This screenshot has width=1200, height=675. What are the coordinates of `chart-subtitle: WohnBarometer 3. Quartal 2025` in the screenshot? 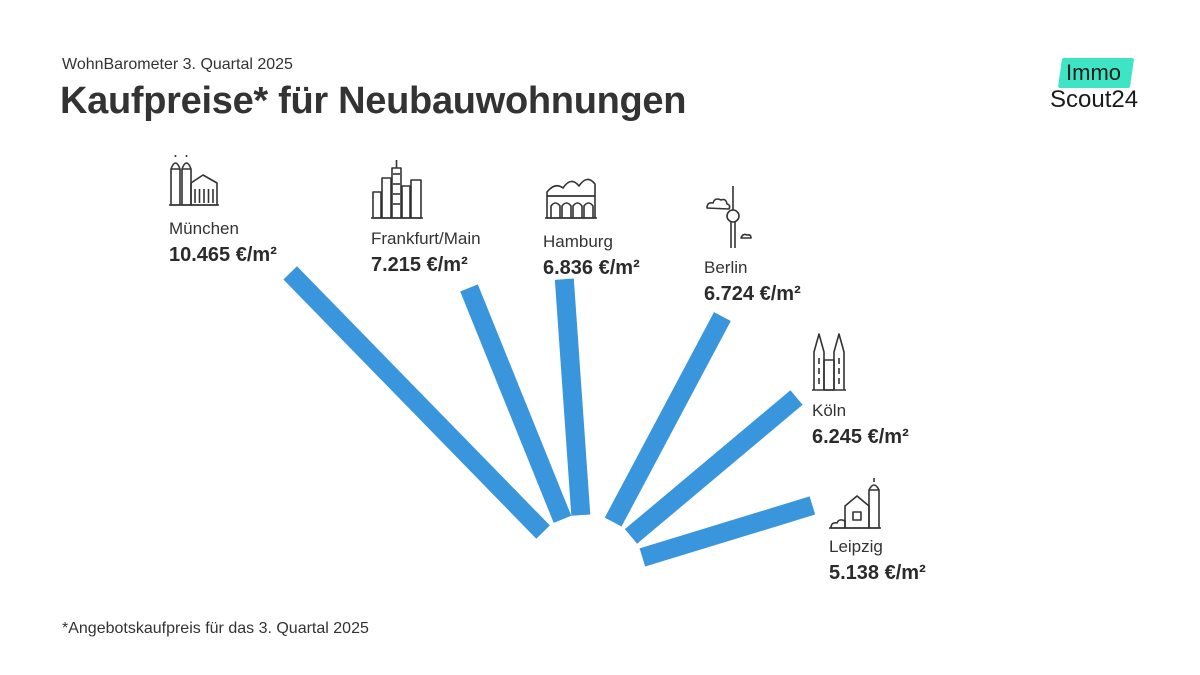 It's located at (177, 64).